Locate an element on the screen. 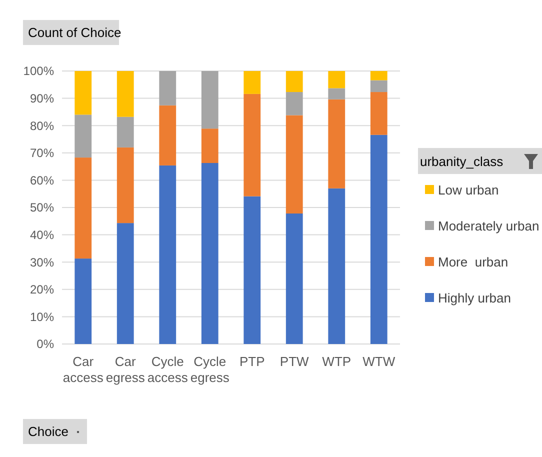 This screenshot has width=542, height=457. y-tick-label: 80% is located at coordinates (42, 125).